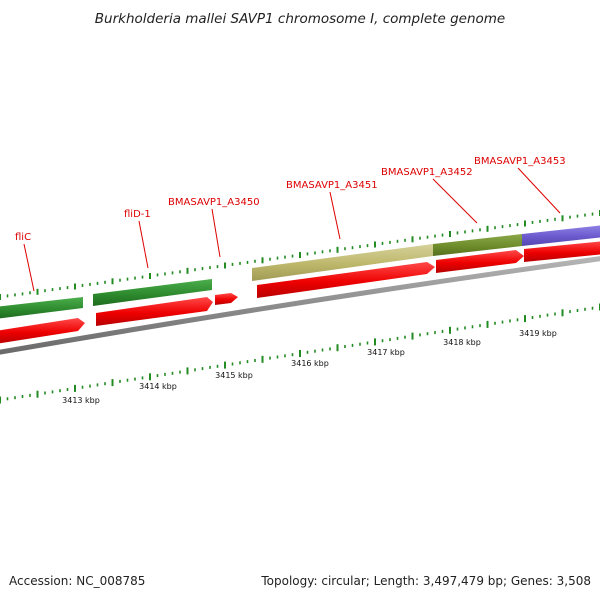 This screenshot has width=600, height=600. What do you see at coordinates (462, 342) in the screenshot?
I see `scale-label-3418: 3418 kbp` at bounding box center [462, 342].